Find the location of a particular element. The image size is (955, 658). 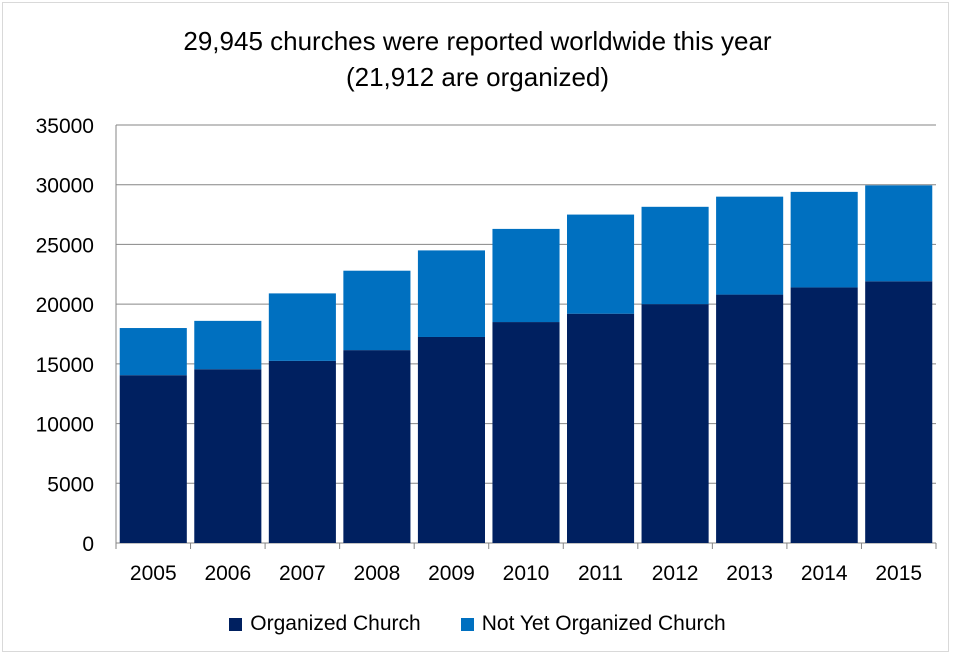

x-tick-label: 2011 is located at coordinates (600, 573).